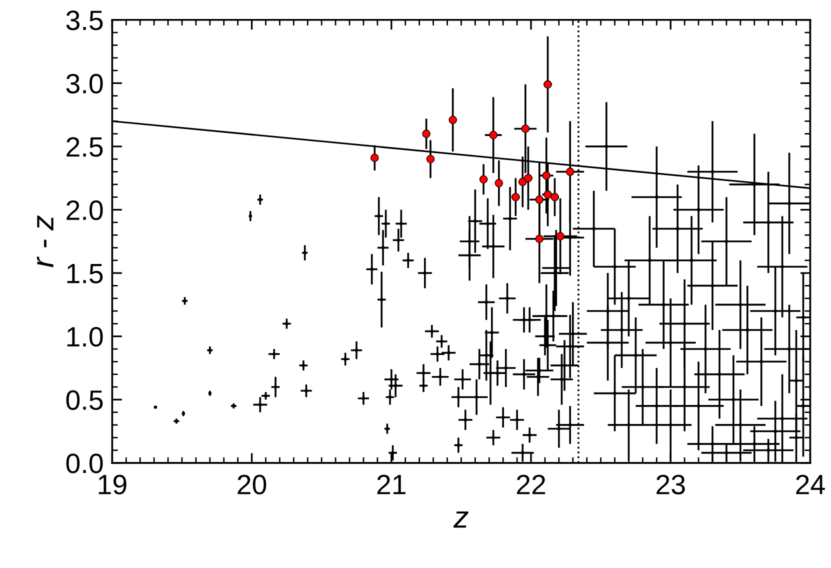  Describe the element at coordinates (84, 84) in the screenshot. I see `y-tick-label: 3.0` at that location.